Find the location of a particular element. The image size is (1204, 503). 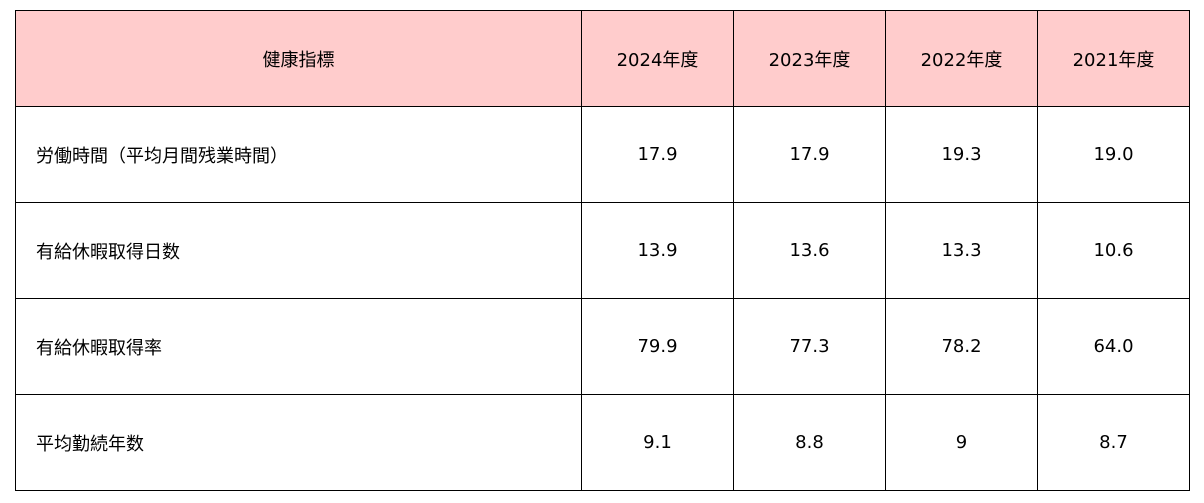

value-cell: 78.2 is located at coordinates (961, 346).